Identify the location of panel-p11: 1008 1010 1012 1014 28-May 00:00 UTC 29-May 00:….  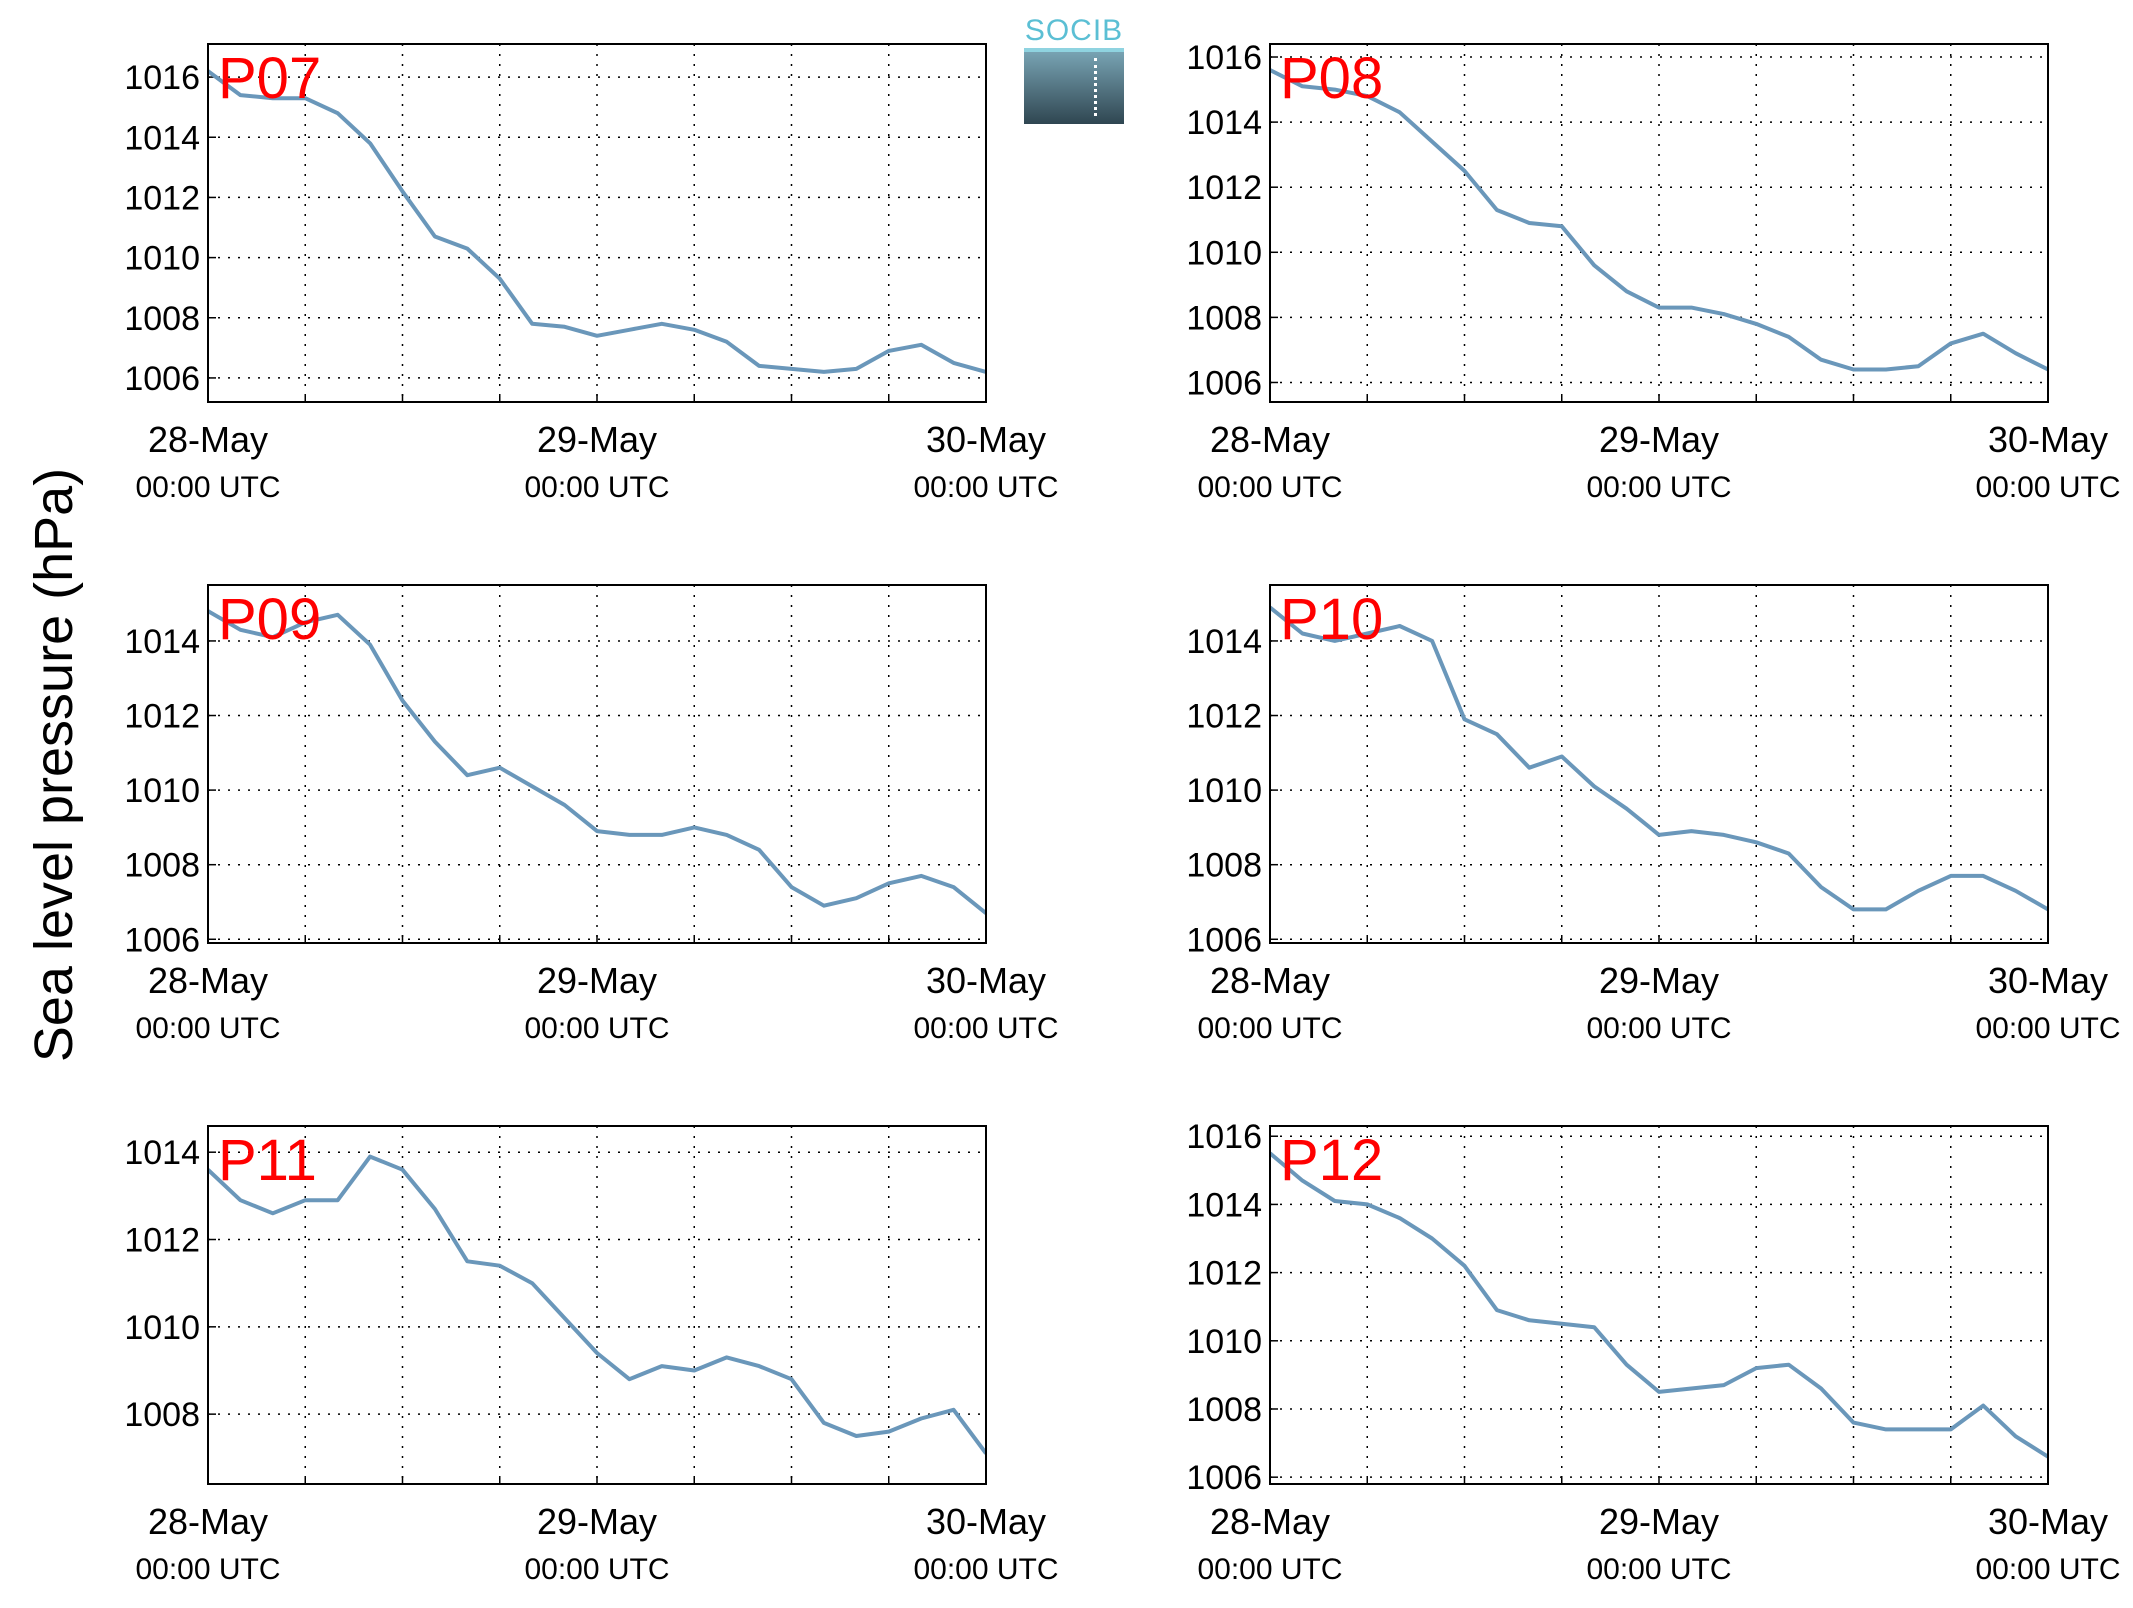
(591, 1355).